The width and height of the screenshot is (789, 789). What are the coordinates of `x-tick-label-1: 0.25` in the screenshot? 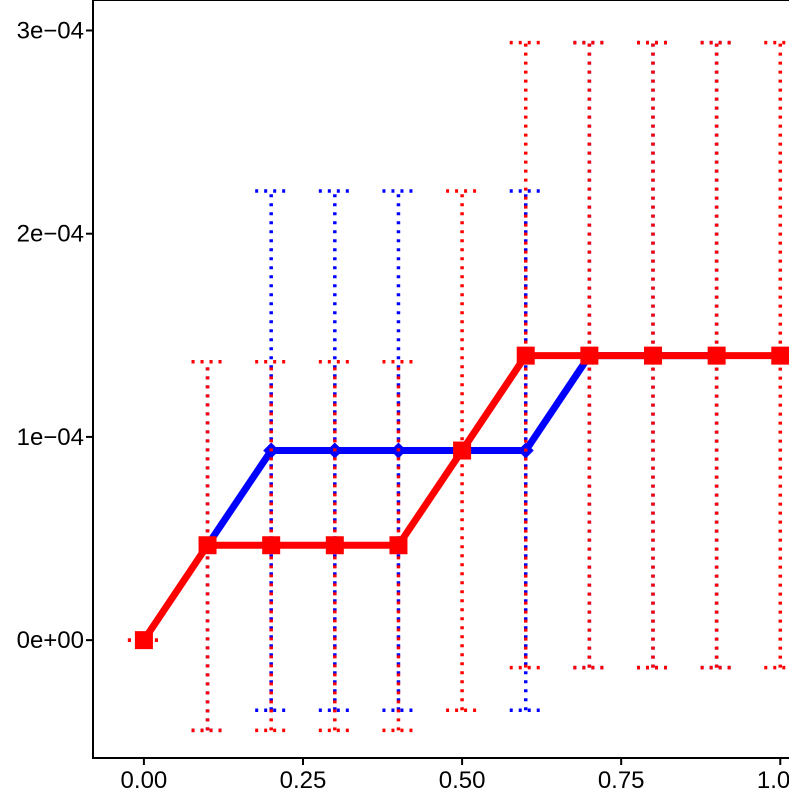 It's located at (303, 778).